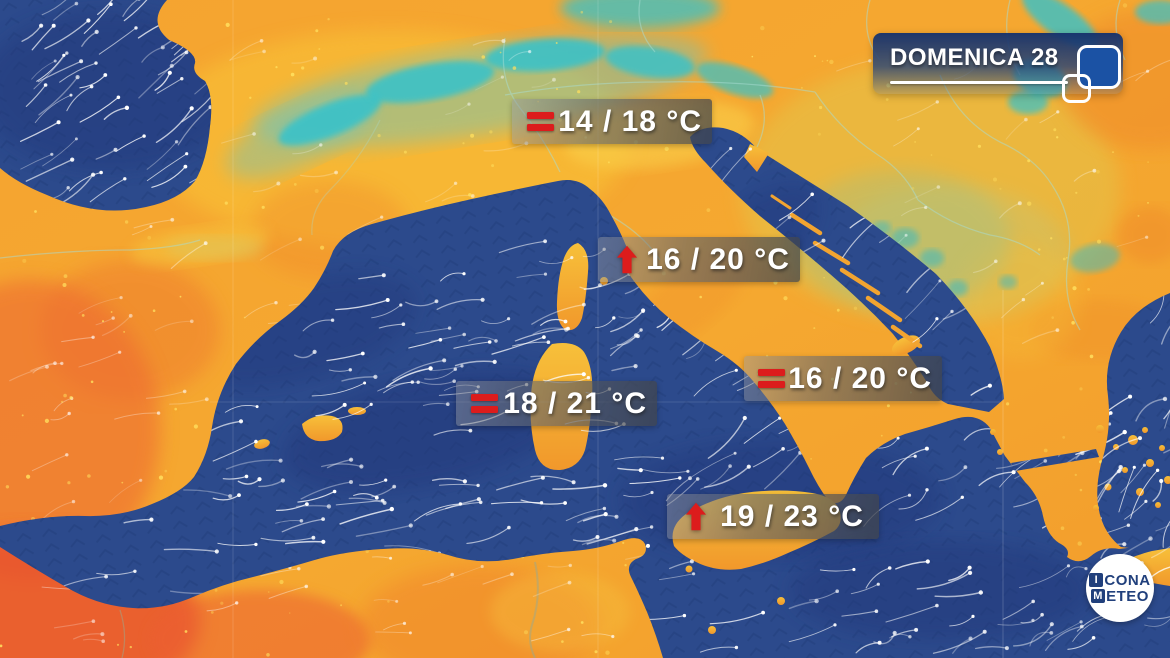 Image resolution: width=1170 pixels, height=658 pixels. I want to click on temp-label-sicily: 19 / 23 °C, so click(773, 516).